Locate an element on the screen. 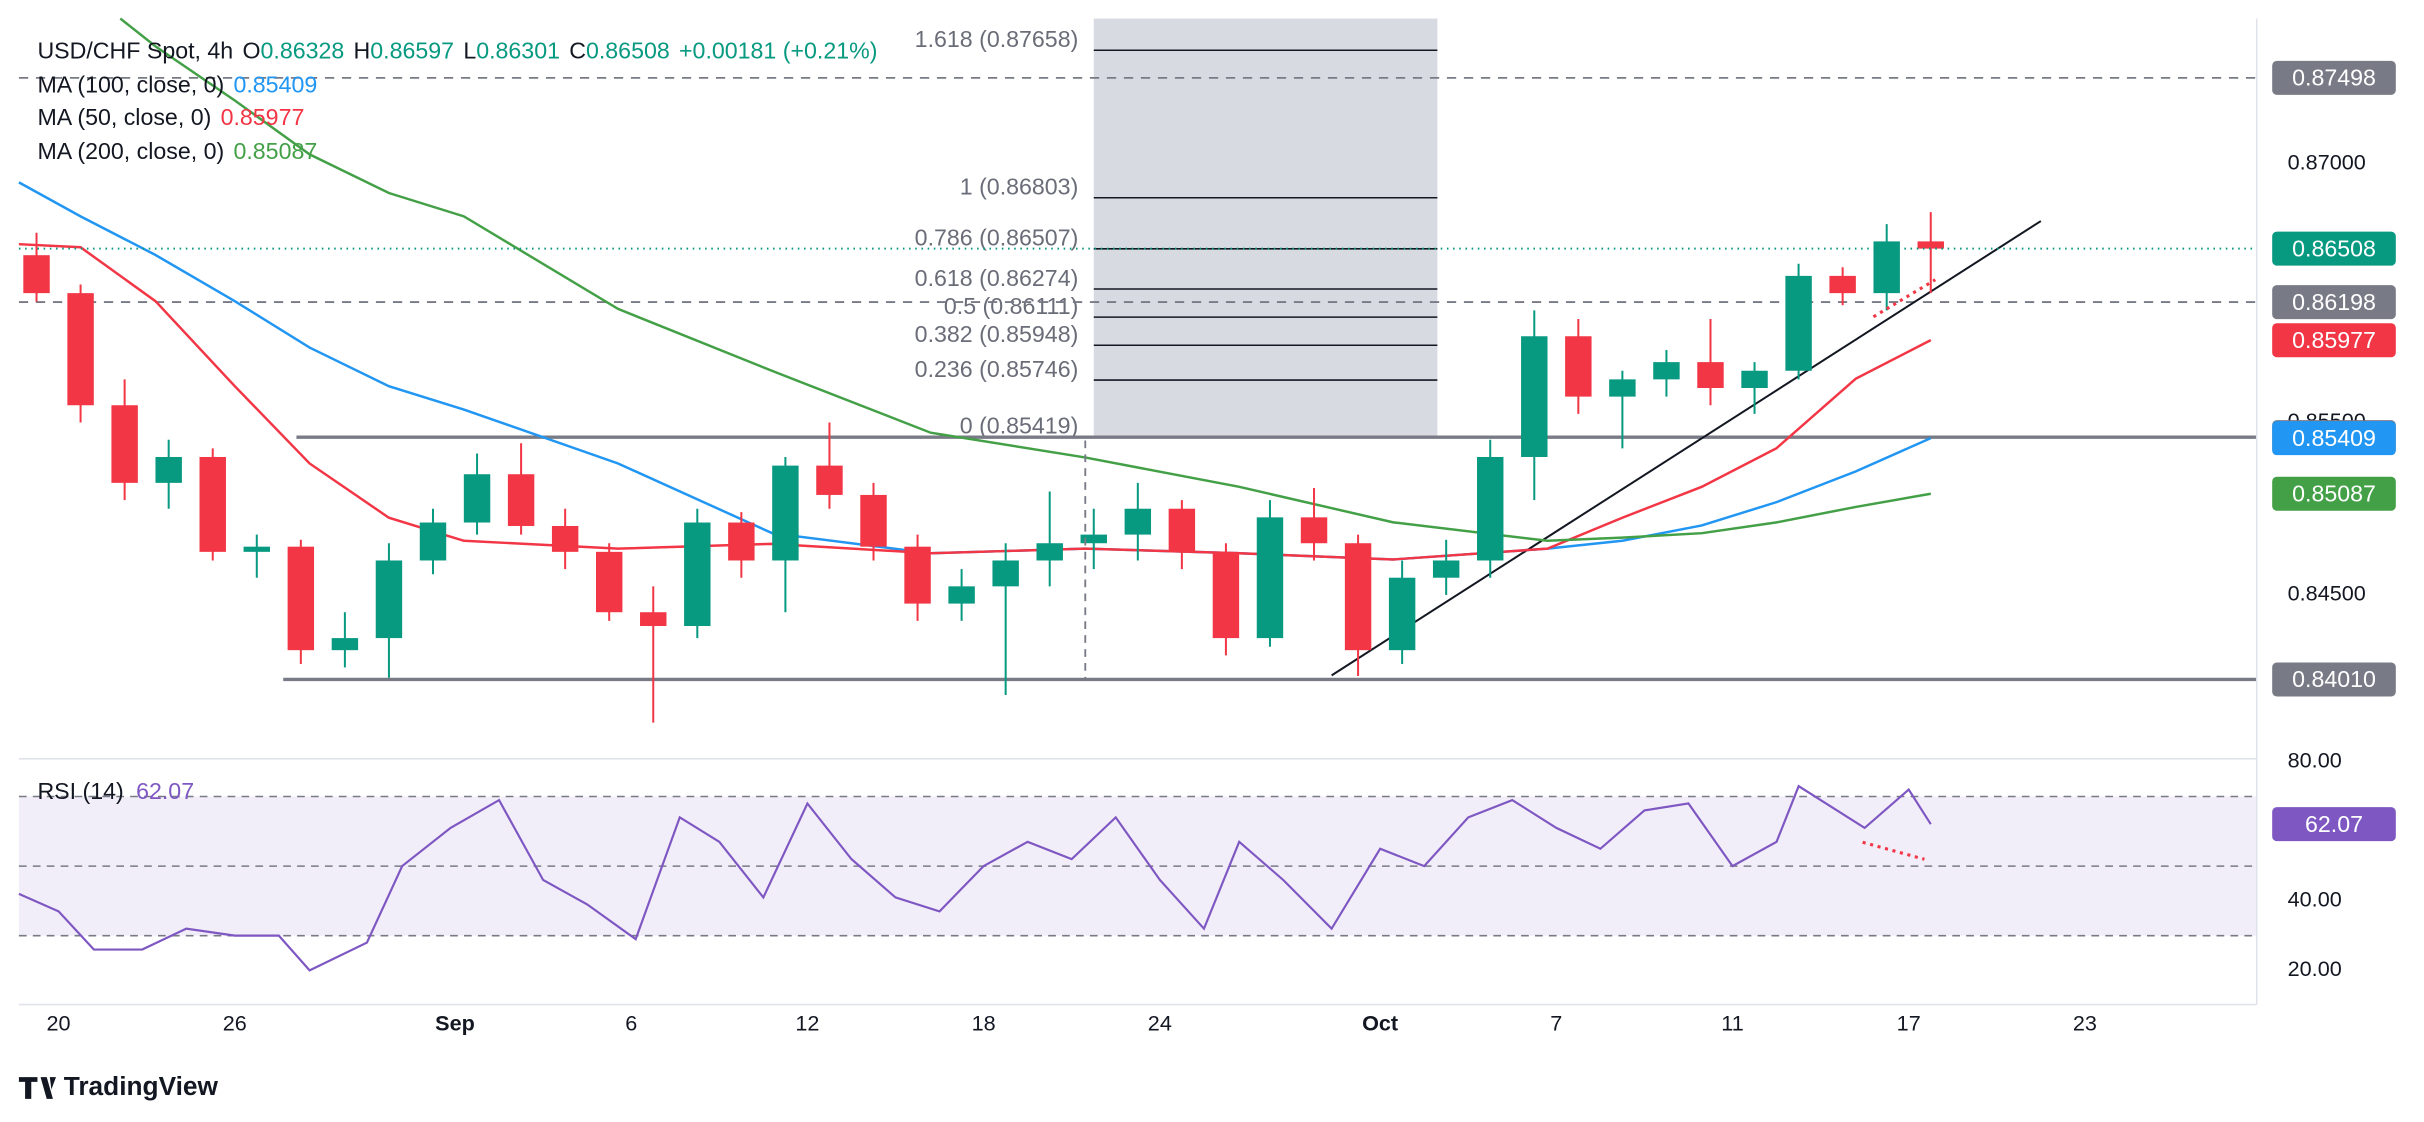 The width and height of the screenshot is (2424, 1122). rsi-tick-label: 80.00 is located at coordinates (2315, 759).